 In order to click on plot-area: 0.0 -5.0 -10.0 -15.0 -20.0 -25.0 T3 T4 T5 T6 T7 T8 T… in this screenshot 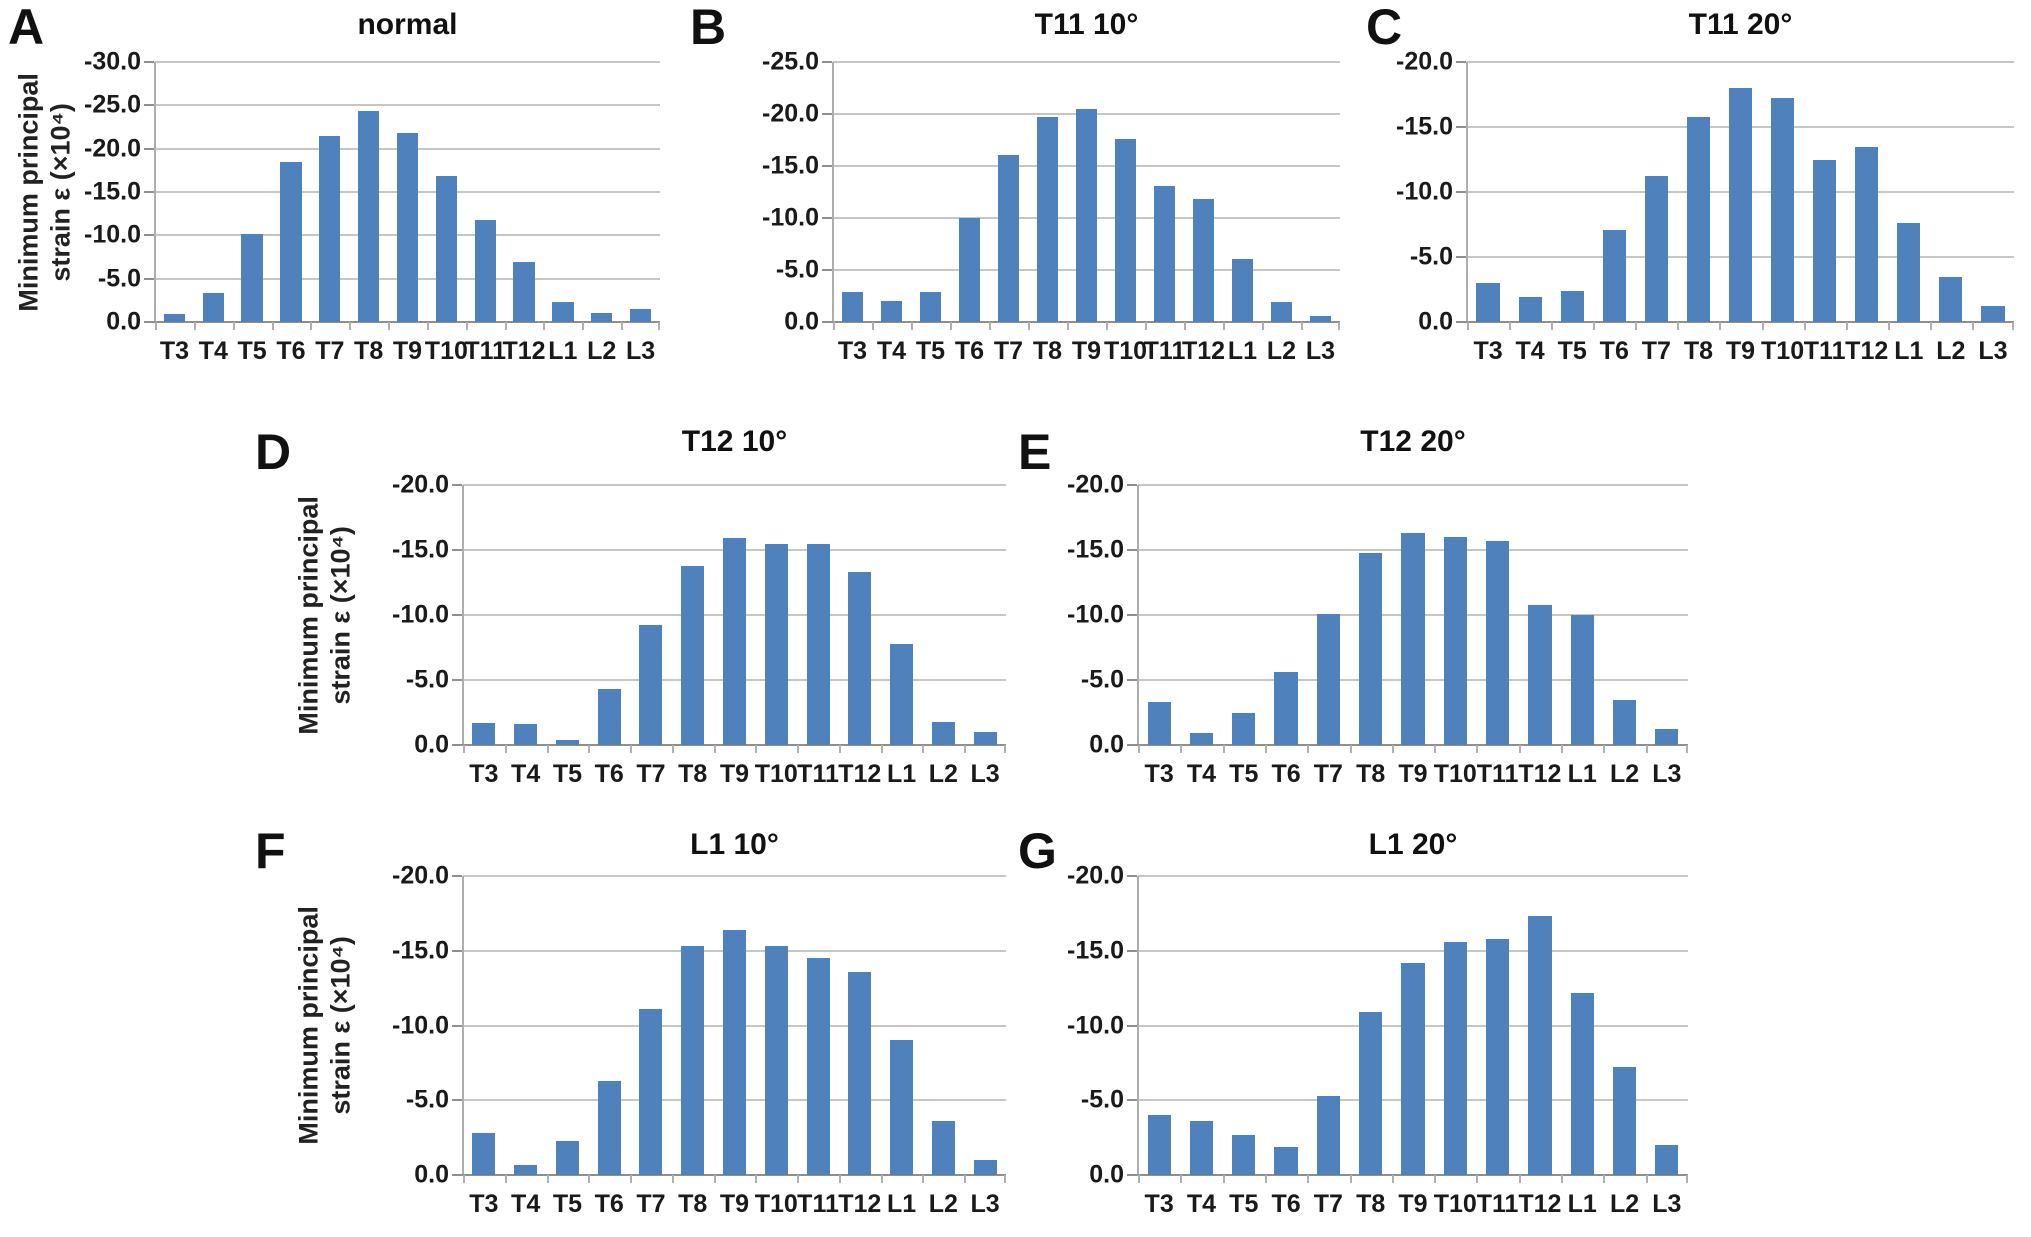, I will do `click(1051, 206)`.